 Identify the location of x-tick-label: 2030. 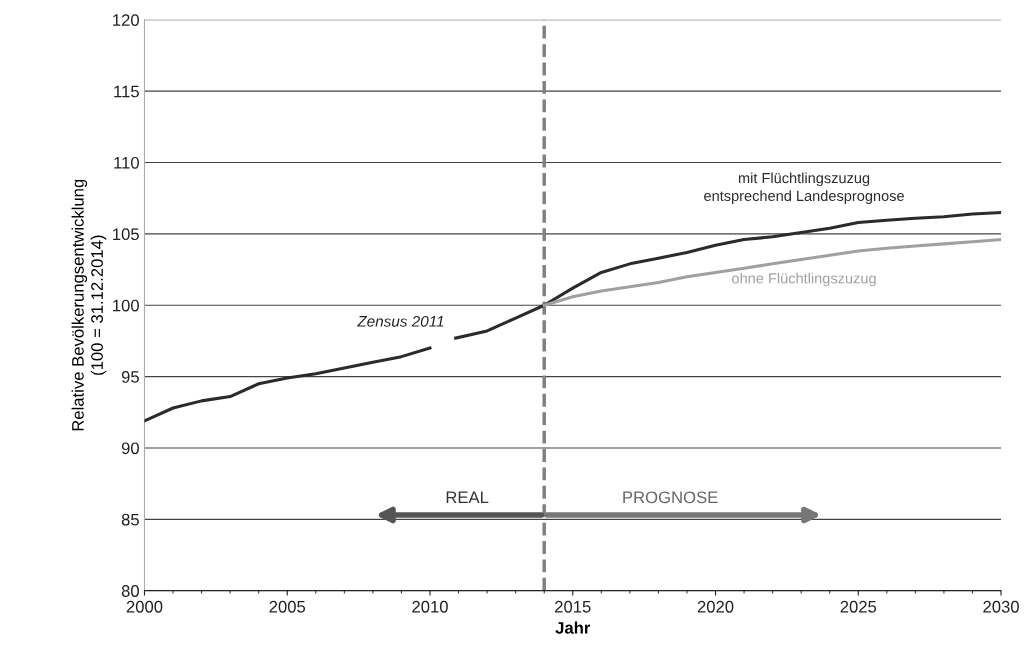
(1001, 606).